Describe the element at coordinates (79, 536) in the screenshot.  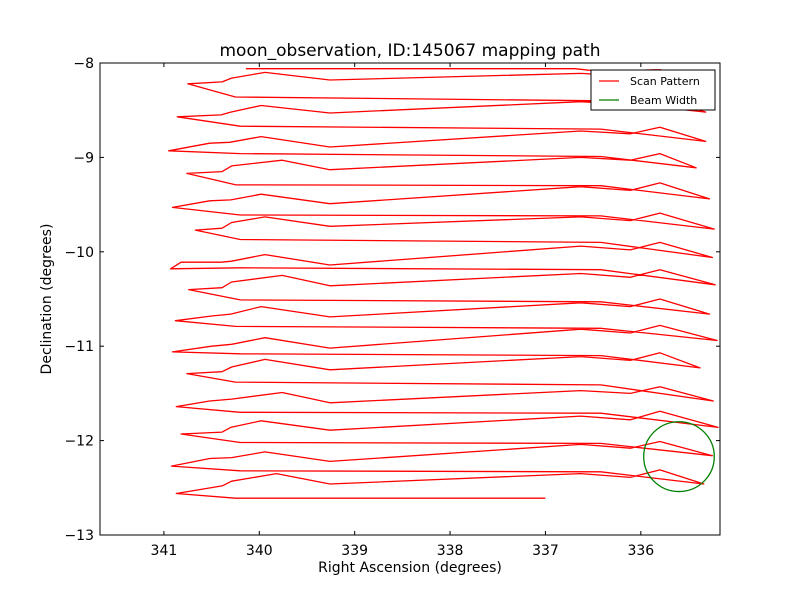
I see `y-tick-label: −13` at that location.